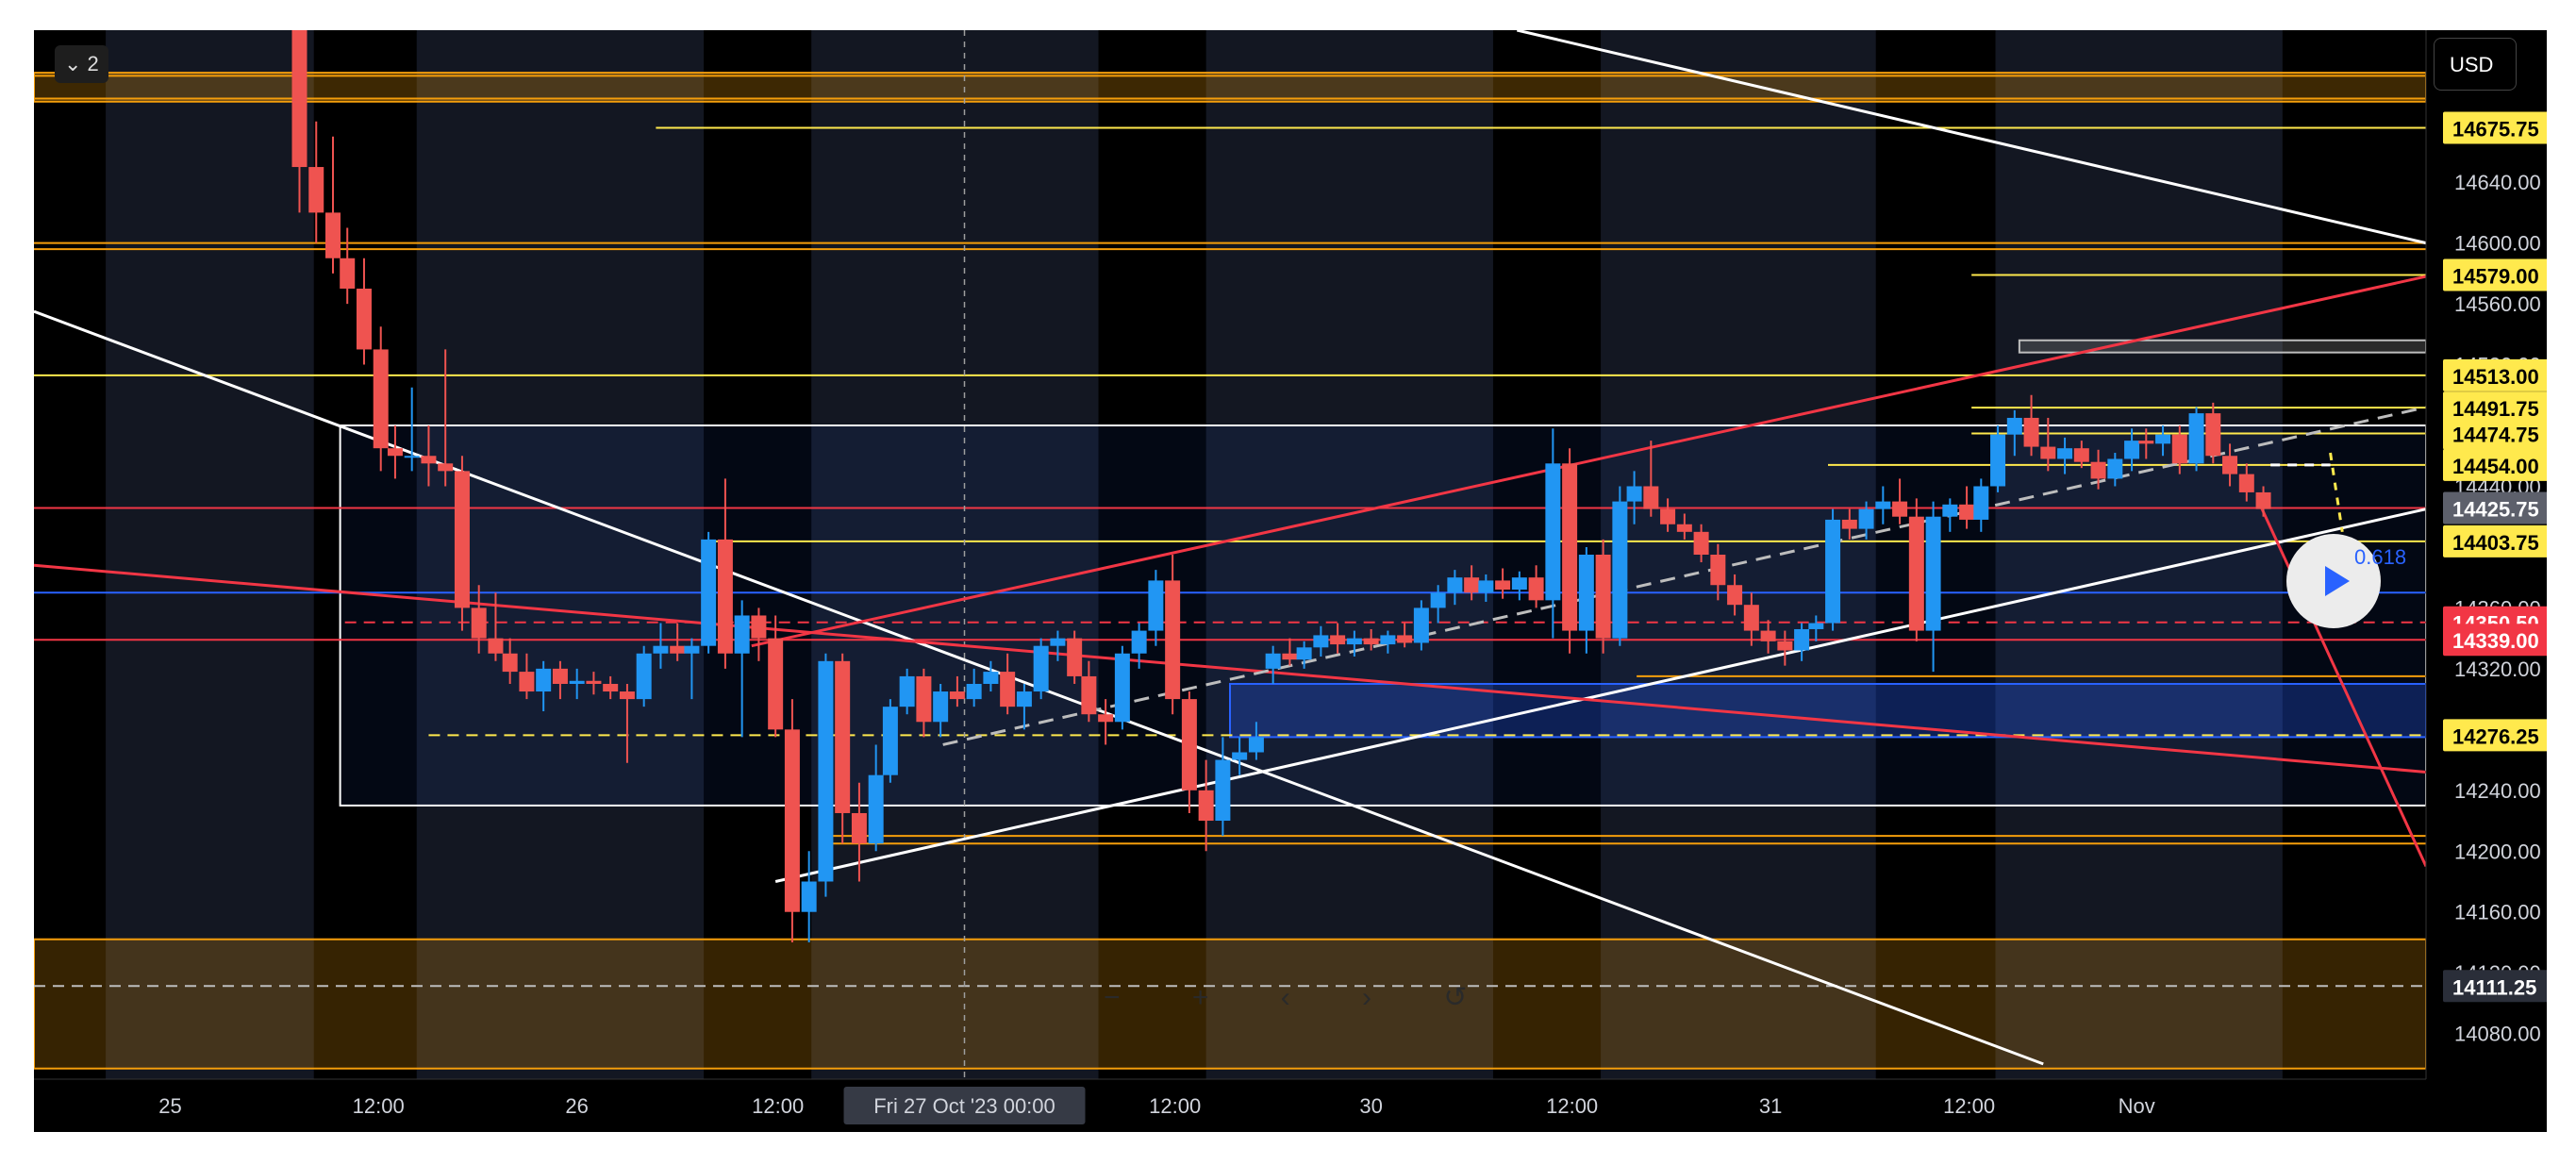 The width and height of the screenshot is (2576, 1165). Describe the element at coordinates (2336, 493) in the screenshot. I see `projection-arrow` at that location.